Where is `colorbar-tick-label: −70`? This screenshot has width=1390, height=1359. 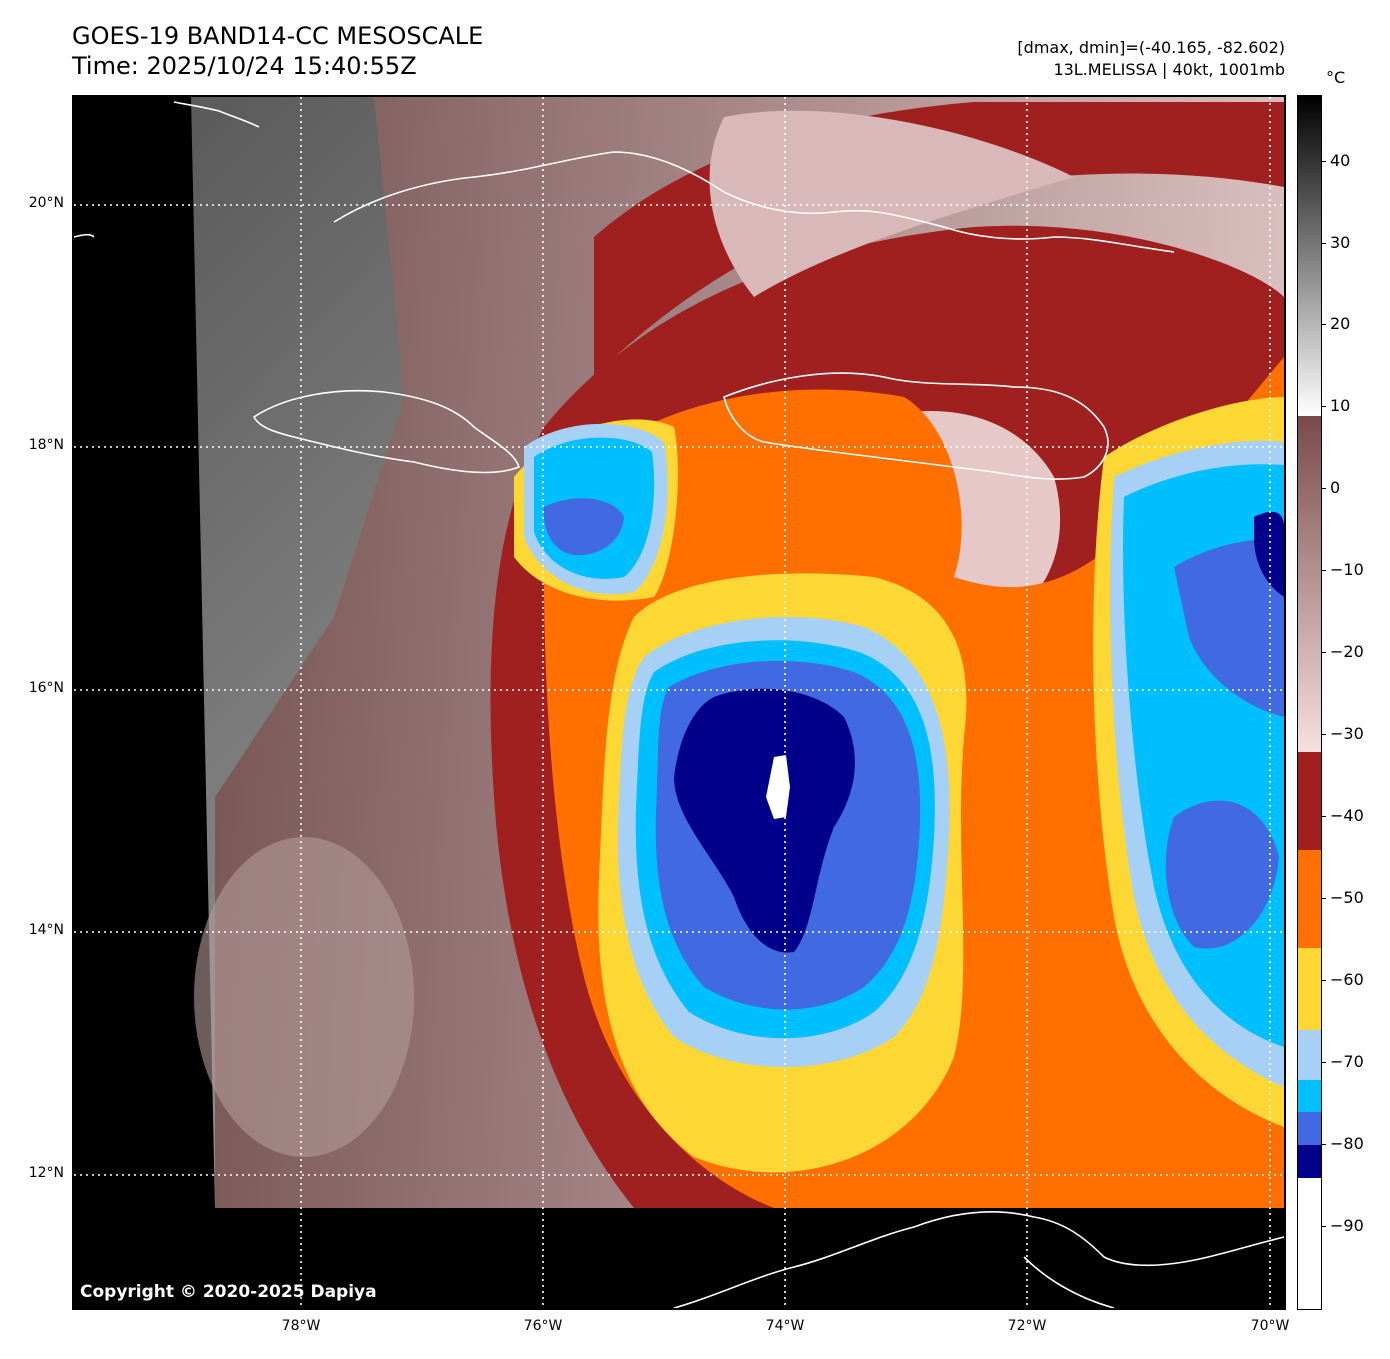 colorbar-tick-label: −70 is located at coordinates (1347, 1062).